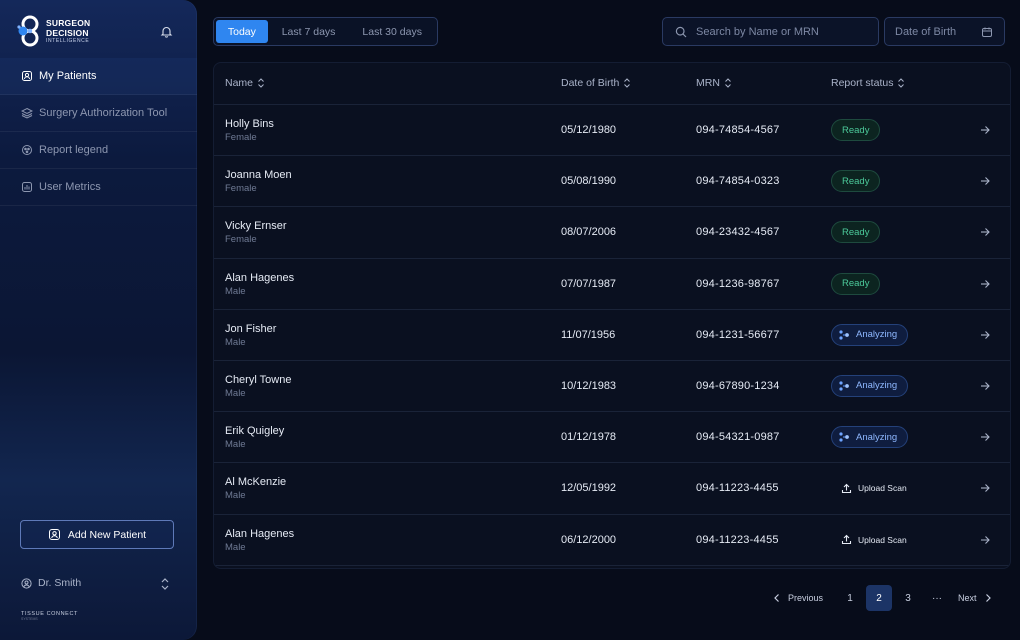 The width and height of the screenshot is (1020, 640). I want to click on upload-icon, so click(846, 488).